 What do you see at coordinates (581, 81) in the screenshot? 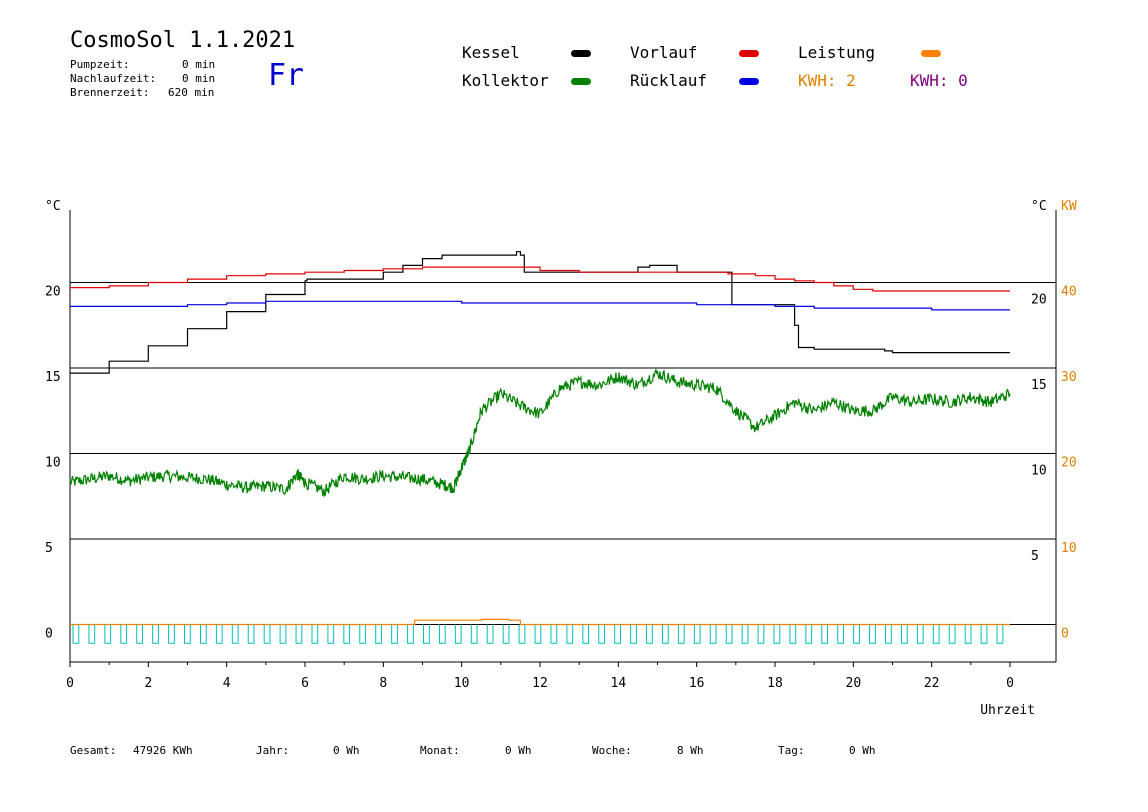
I see `legend-kollektor-swatch` at bounding box center [581, 81].